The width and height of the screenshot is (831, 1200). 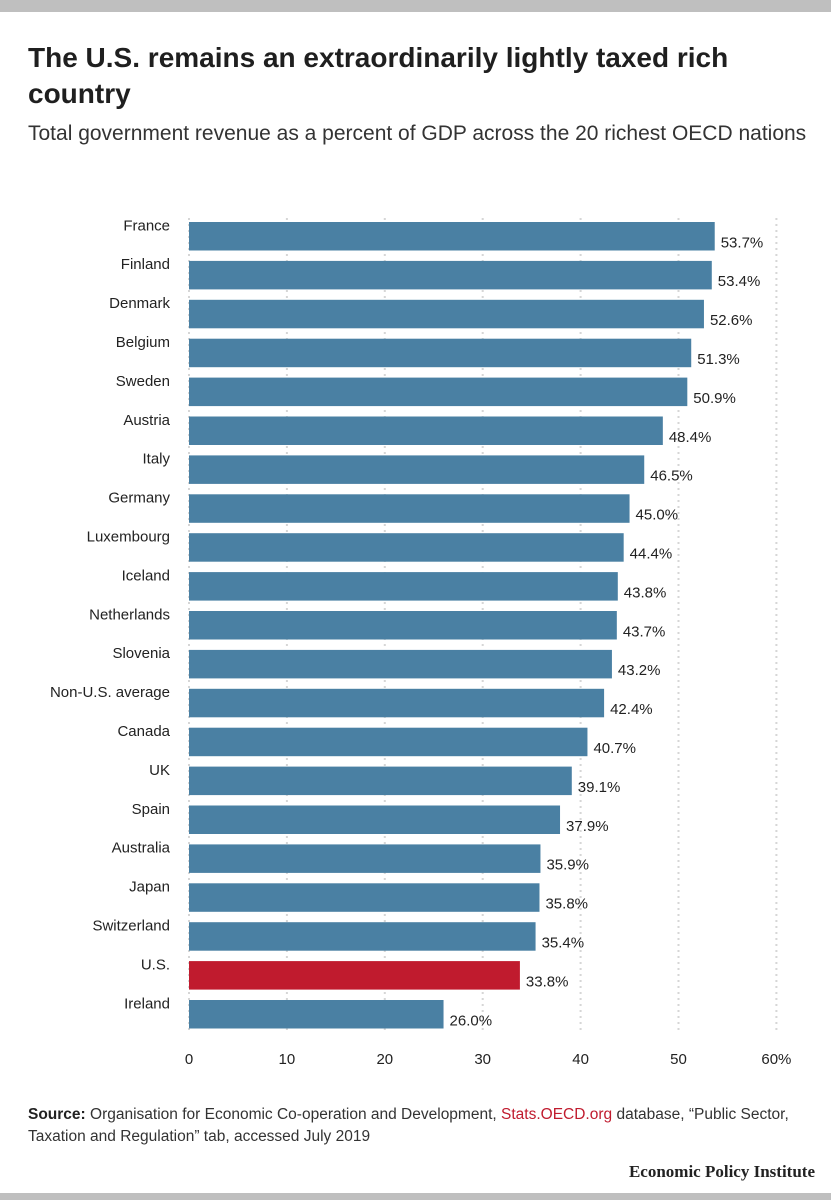 I want to click on category-label: Netherlands, so click(x=129, y=614).